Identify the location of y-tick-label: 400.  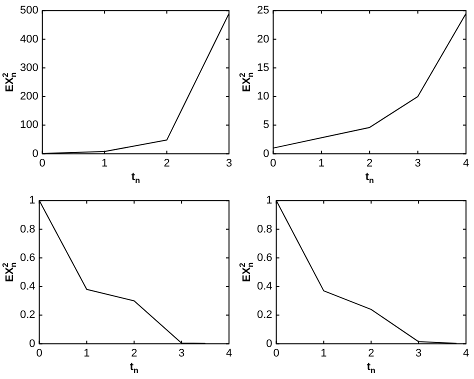
(29, 39).